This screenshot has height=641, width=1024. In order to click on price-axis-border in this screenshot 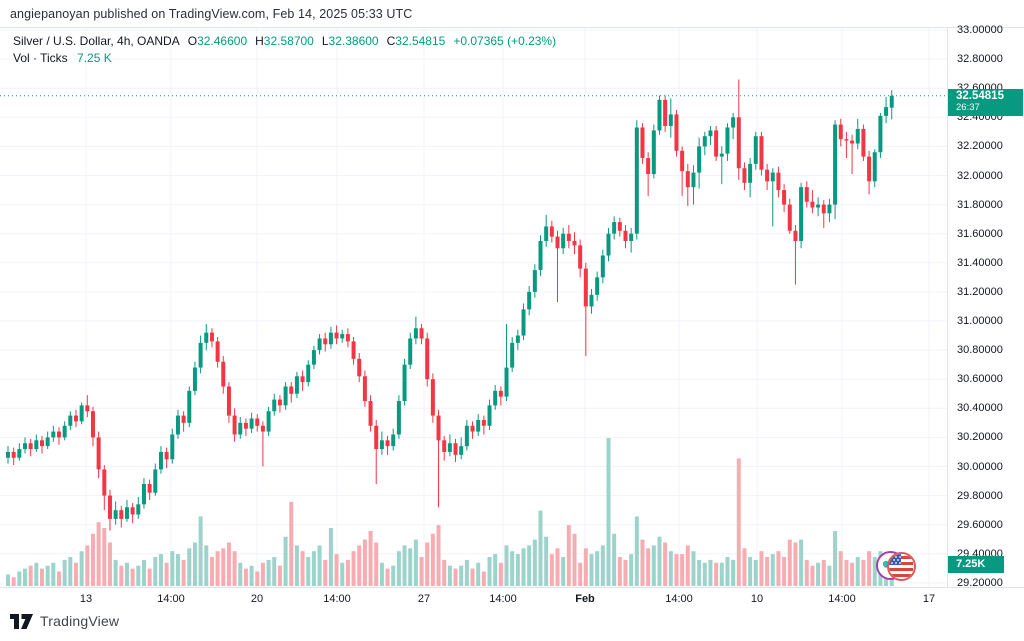, I will do `click(947, 317)`.